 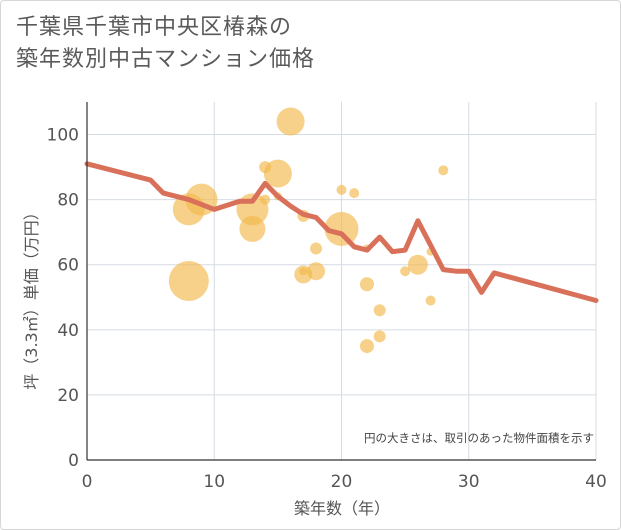 I want to click on x-tick-label: 0, so click(x=87, y=482).